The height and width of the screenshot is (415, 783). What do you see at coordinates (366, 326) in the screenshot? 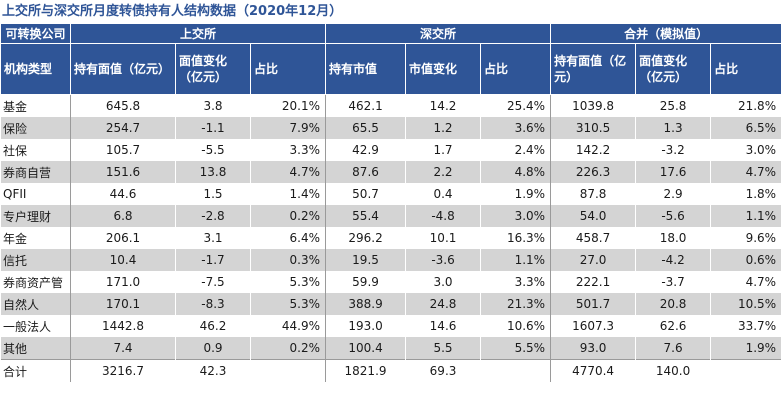
I see `table-cell: 193.0` at bounding box center [366, 326].